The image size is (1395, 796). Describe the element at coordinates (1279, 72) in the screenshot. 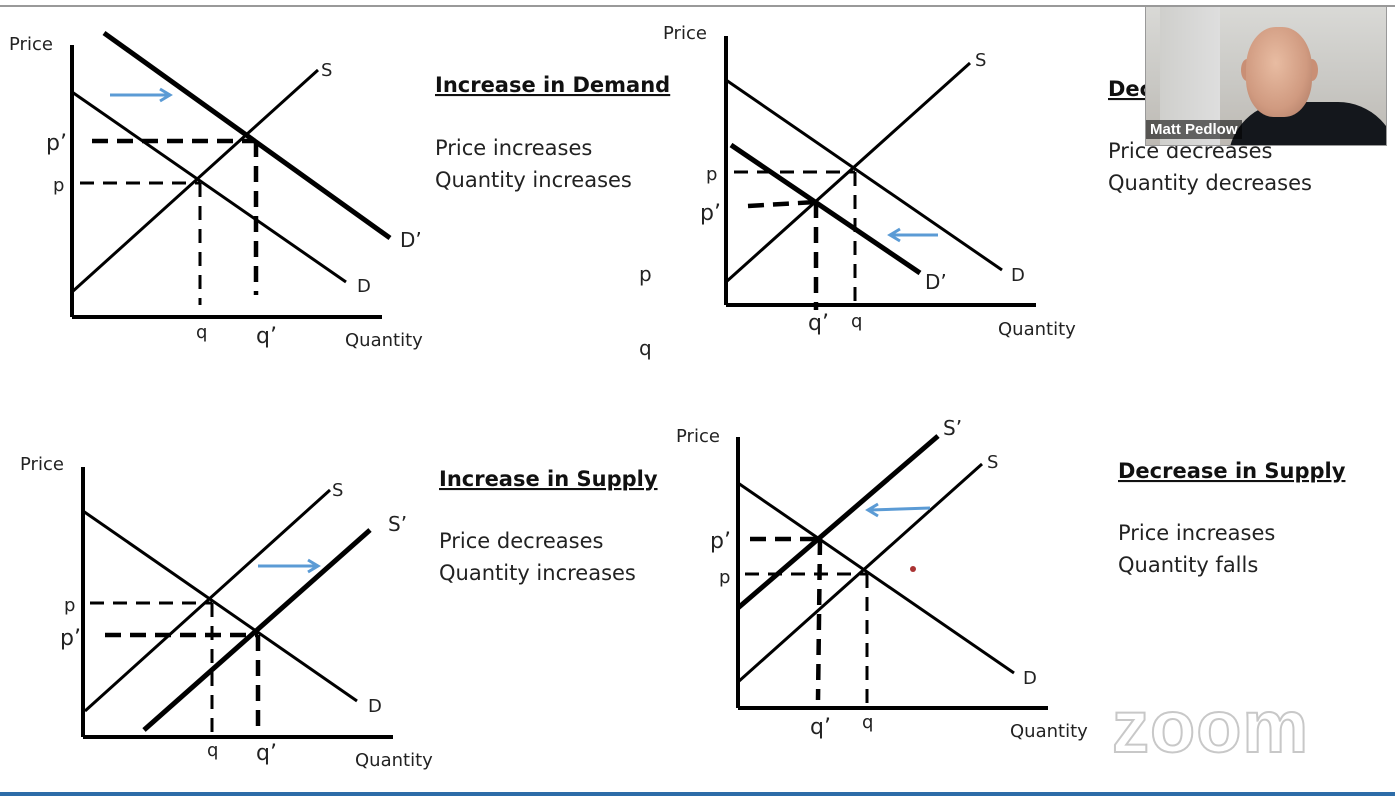

I see `participant-head` at that location.